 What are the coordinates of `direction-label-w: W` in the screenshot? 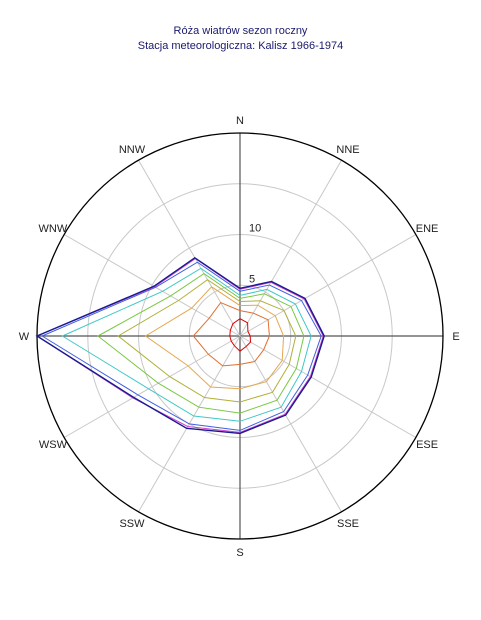 It's located at (24, 337).